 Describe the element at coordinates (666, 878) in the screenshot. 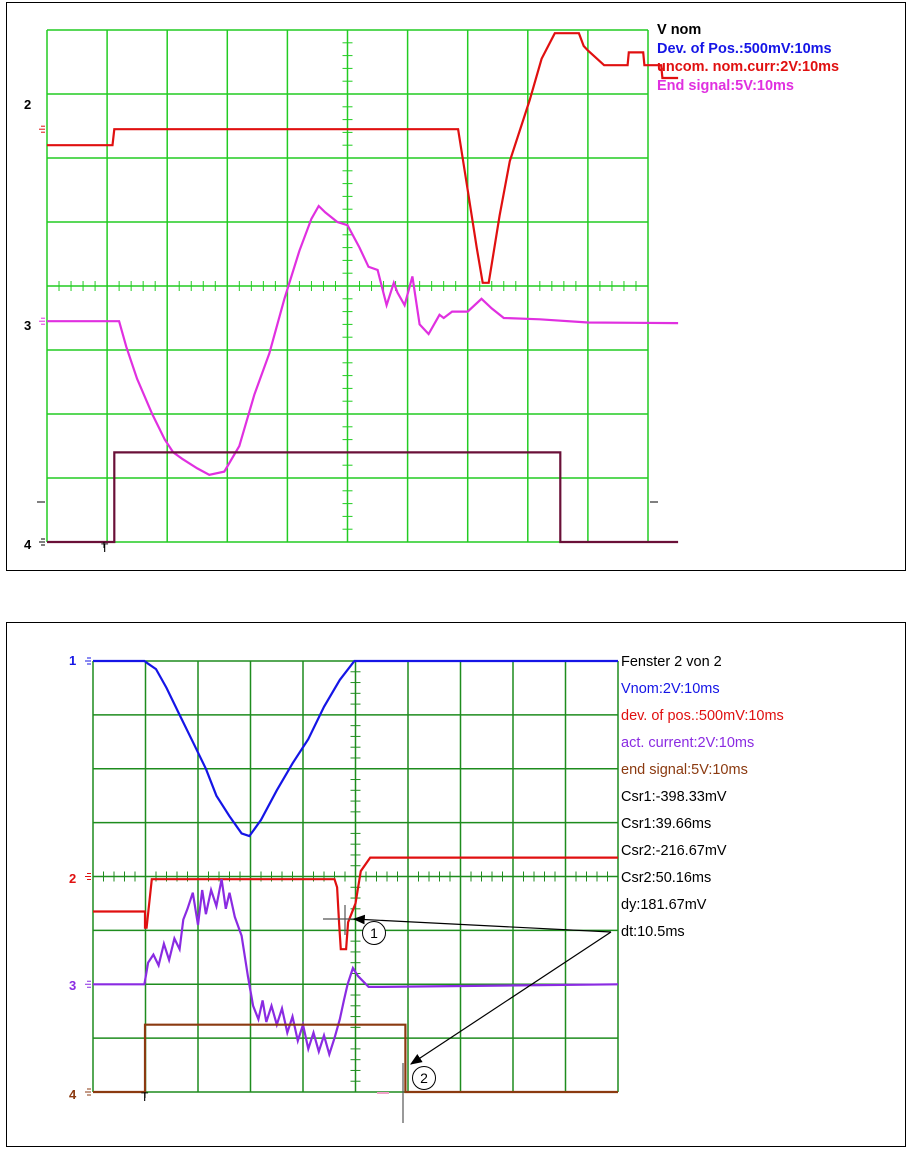

I see `cursor2-t-readout: Csr2:50.16ms` at that location.